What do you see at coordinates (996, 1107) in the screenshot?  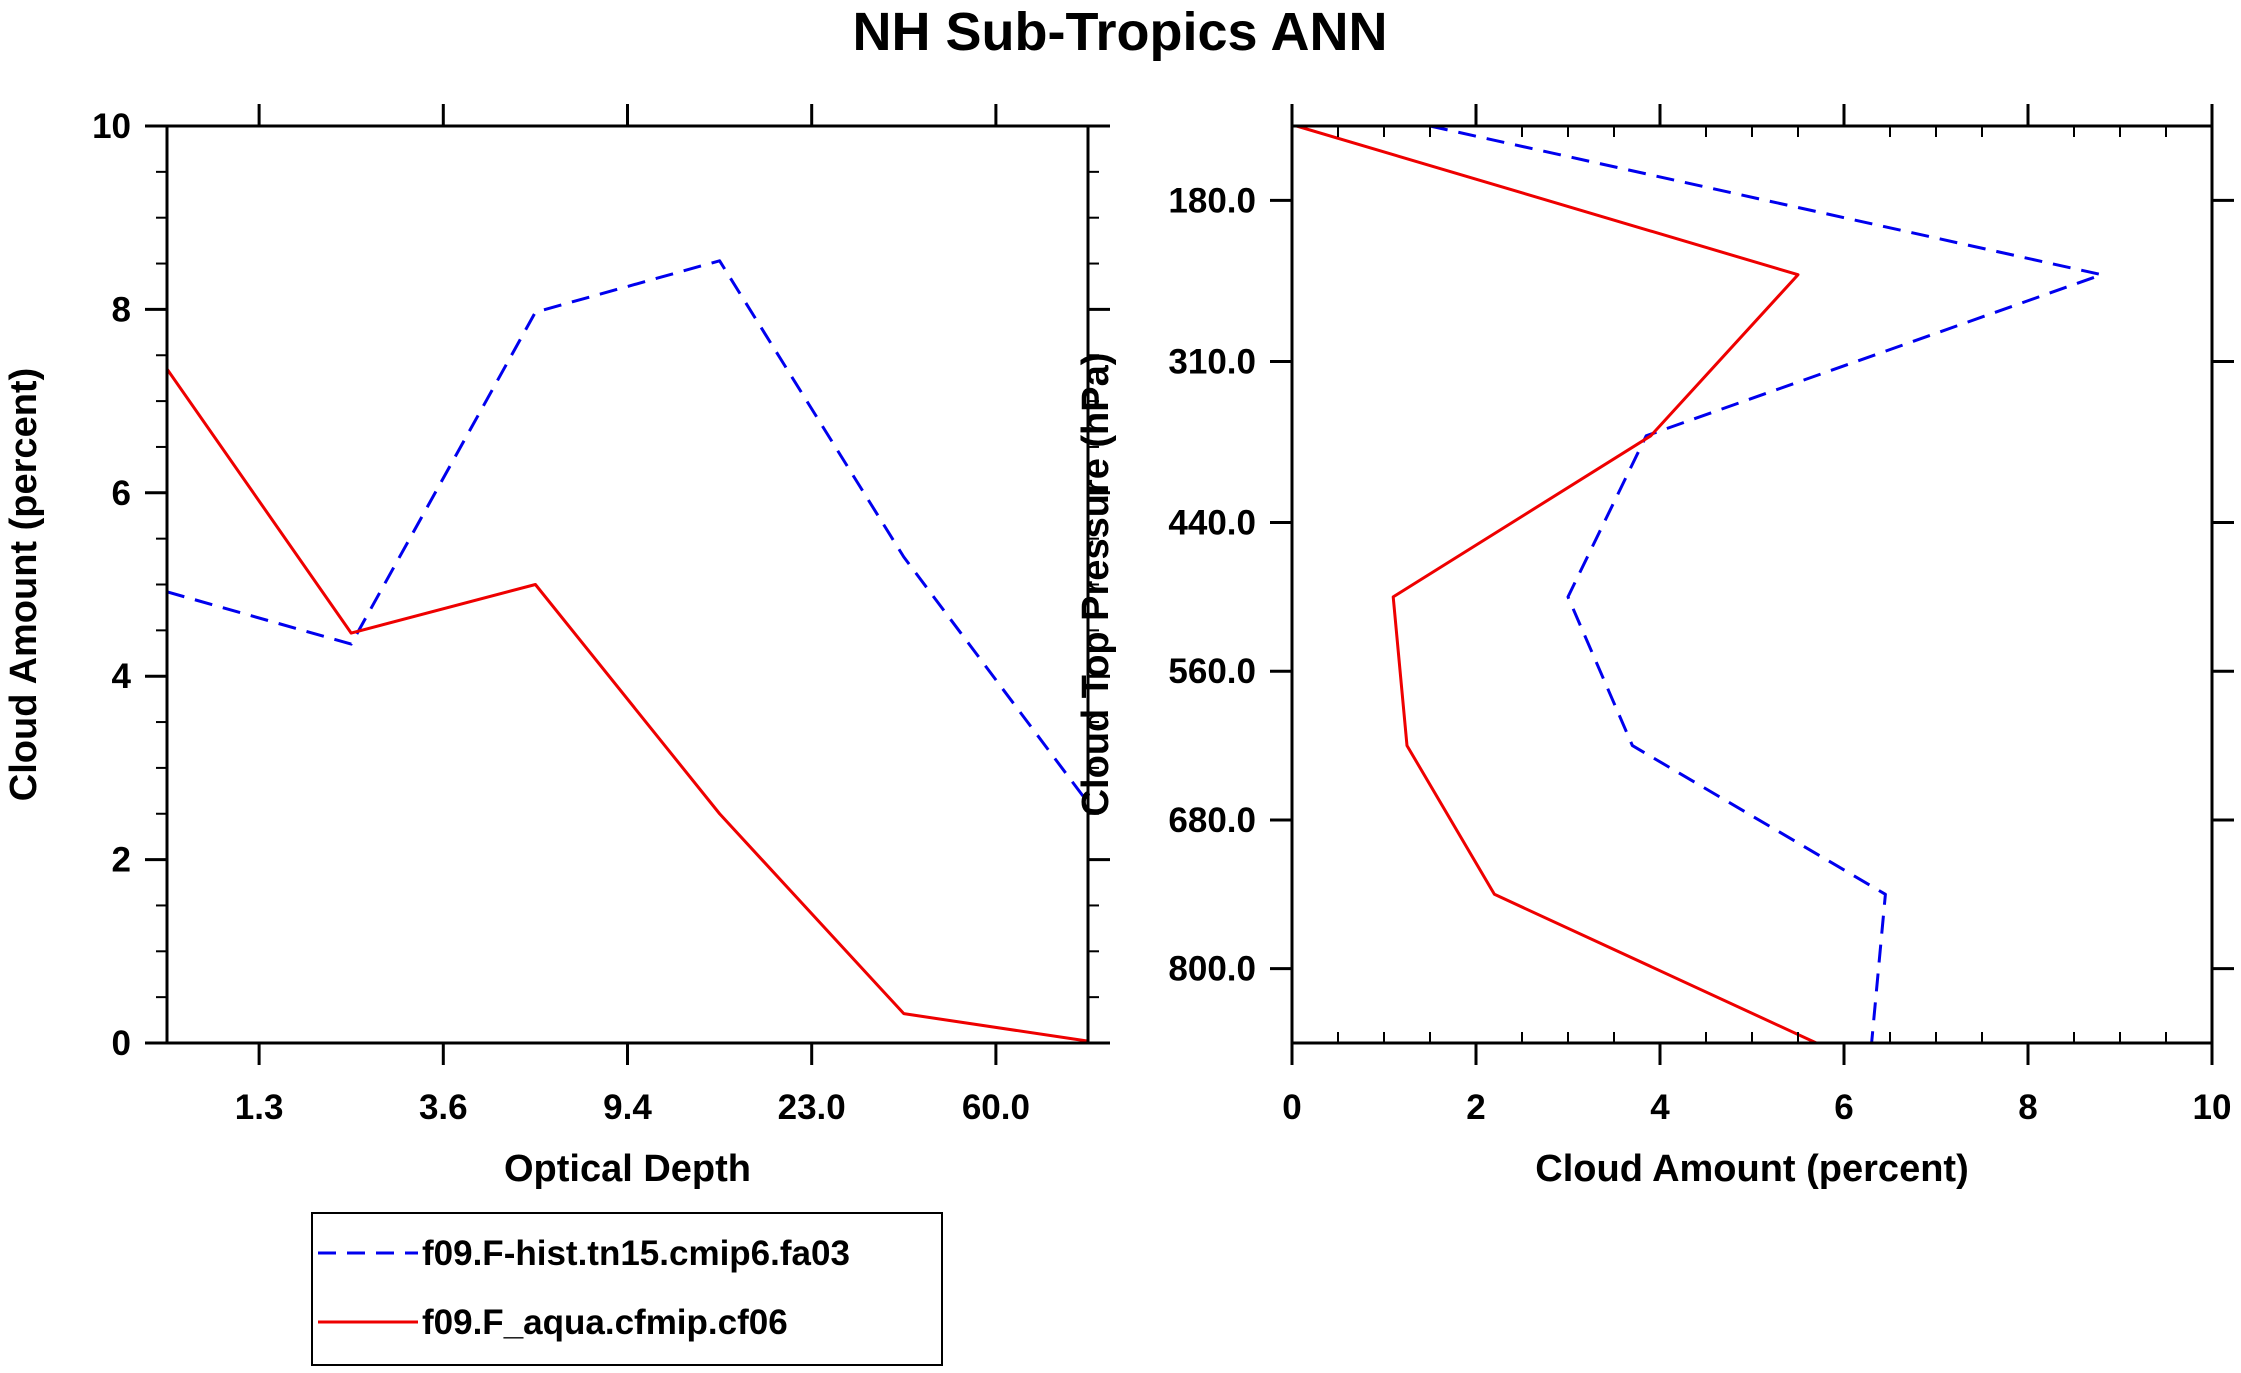 I see `left-x-tick-label-4: 60.0` at bounding box center [996, 1107].